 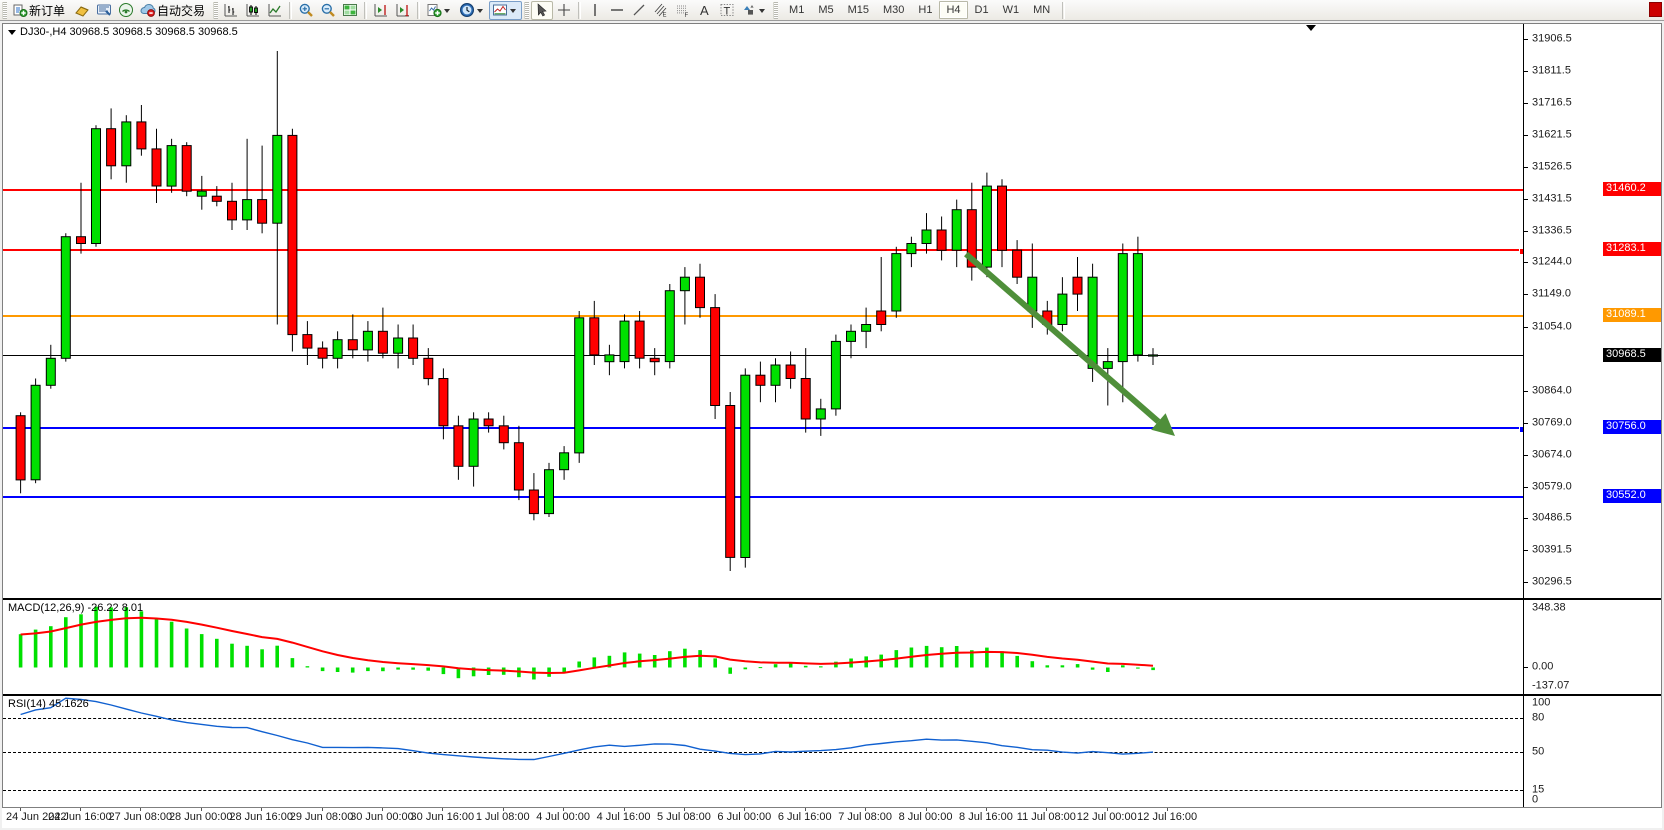 What do you see at coordinates (763, 356) in the screenshot?
I see `level-line-last-price` at bounding box center [763, 356].